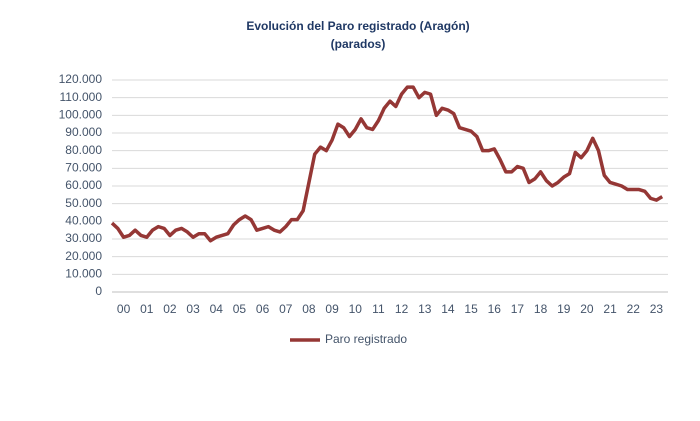 This screenshot has height=421, width=700. What do you see at coordinates (217, 309) in the screenshot?
I see `x-tick-label: 04` at bounding box center [217, 309].